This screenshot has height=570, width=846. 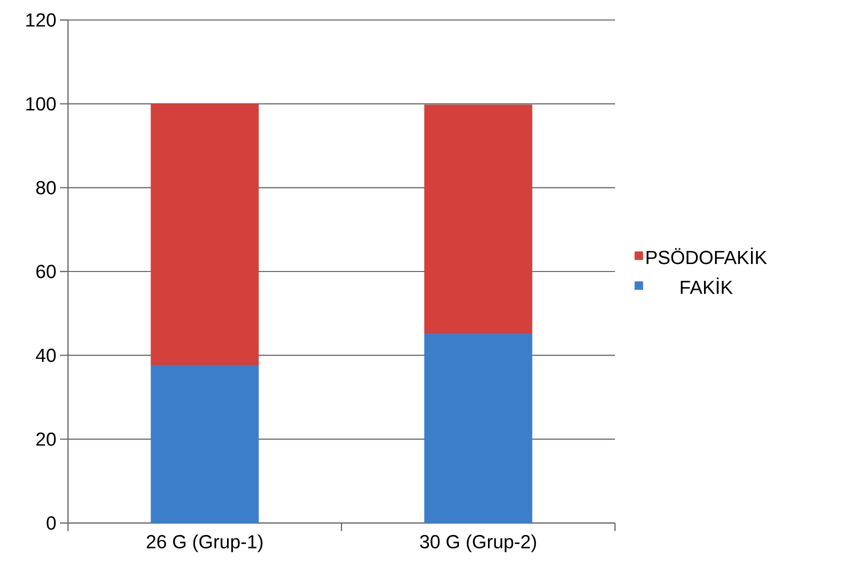 I want to click on x-tick-label: 30 G (Grup-2), so click(x=478, y=543).